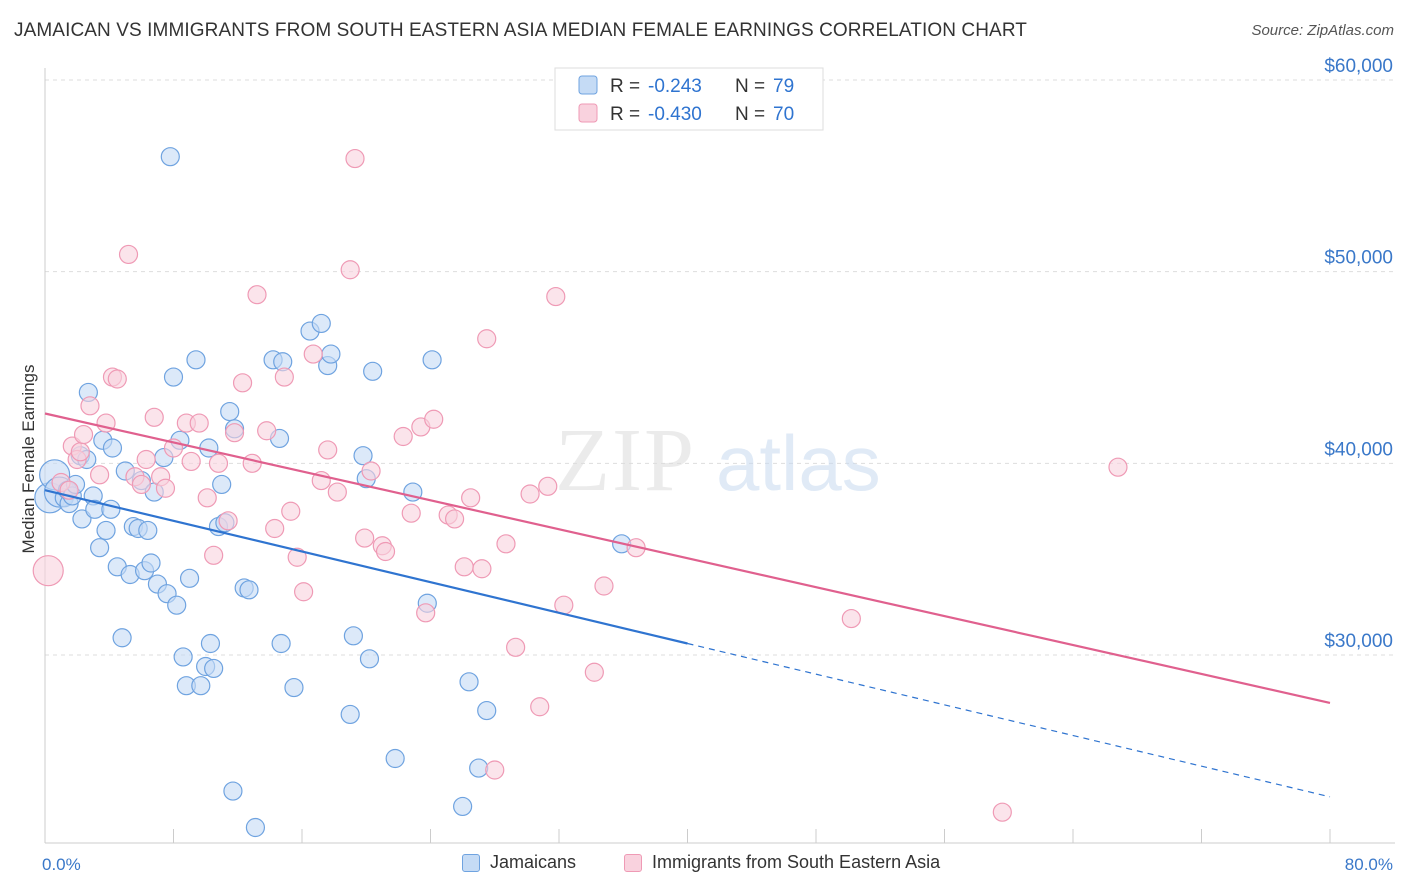 The height and width of the screenshot is (892, 1406). What do you see at coordinates (625, 86) in the screenshot?
I see `stats-r-label-1: R =` at bounding box center [625, 86].